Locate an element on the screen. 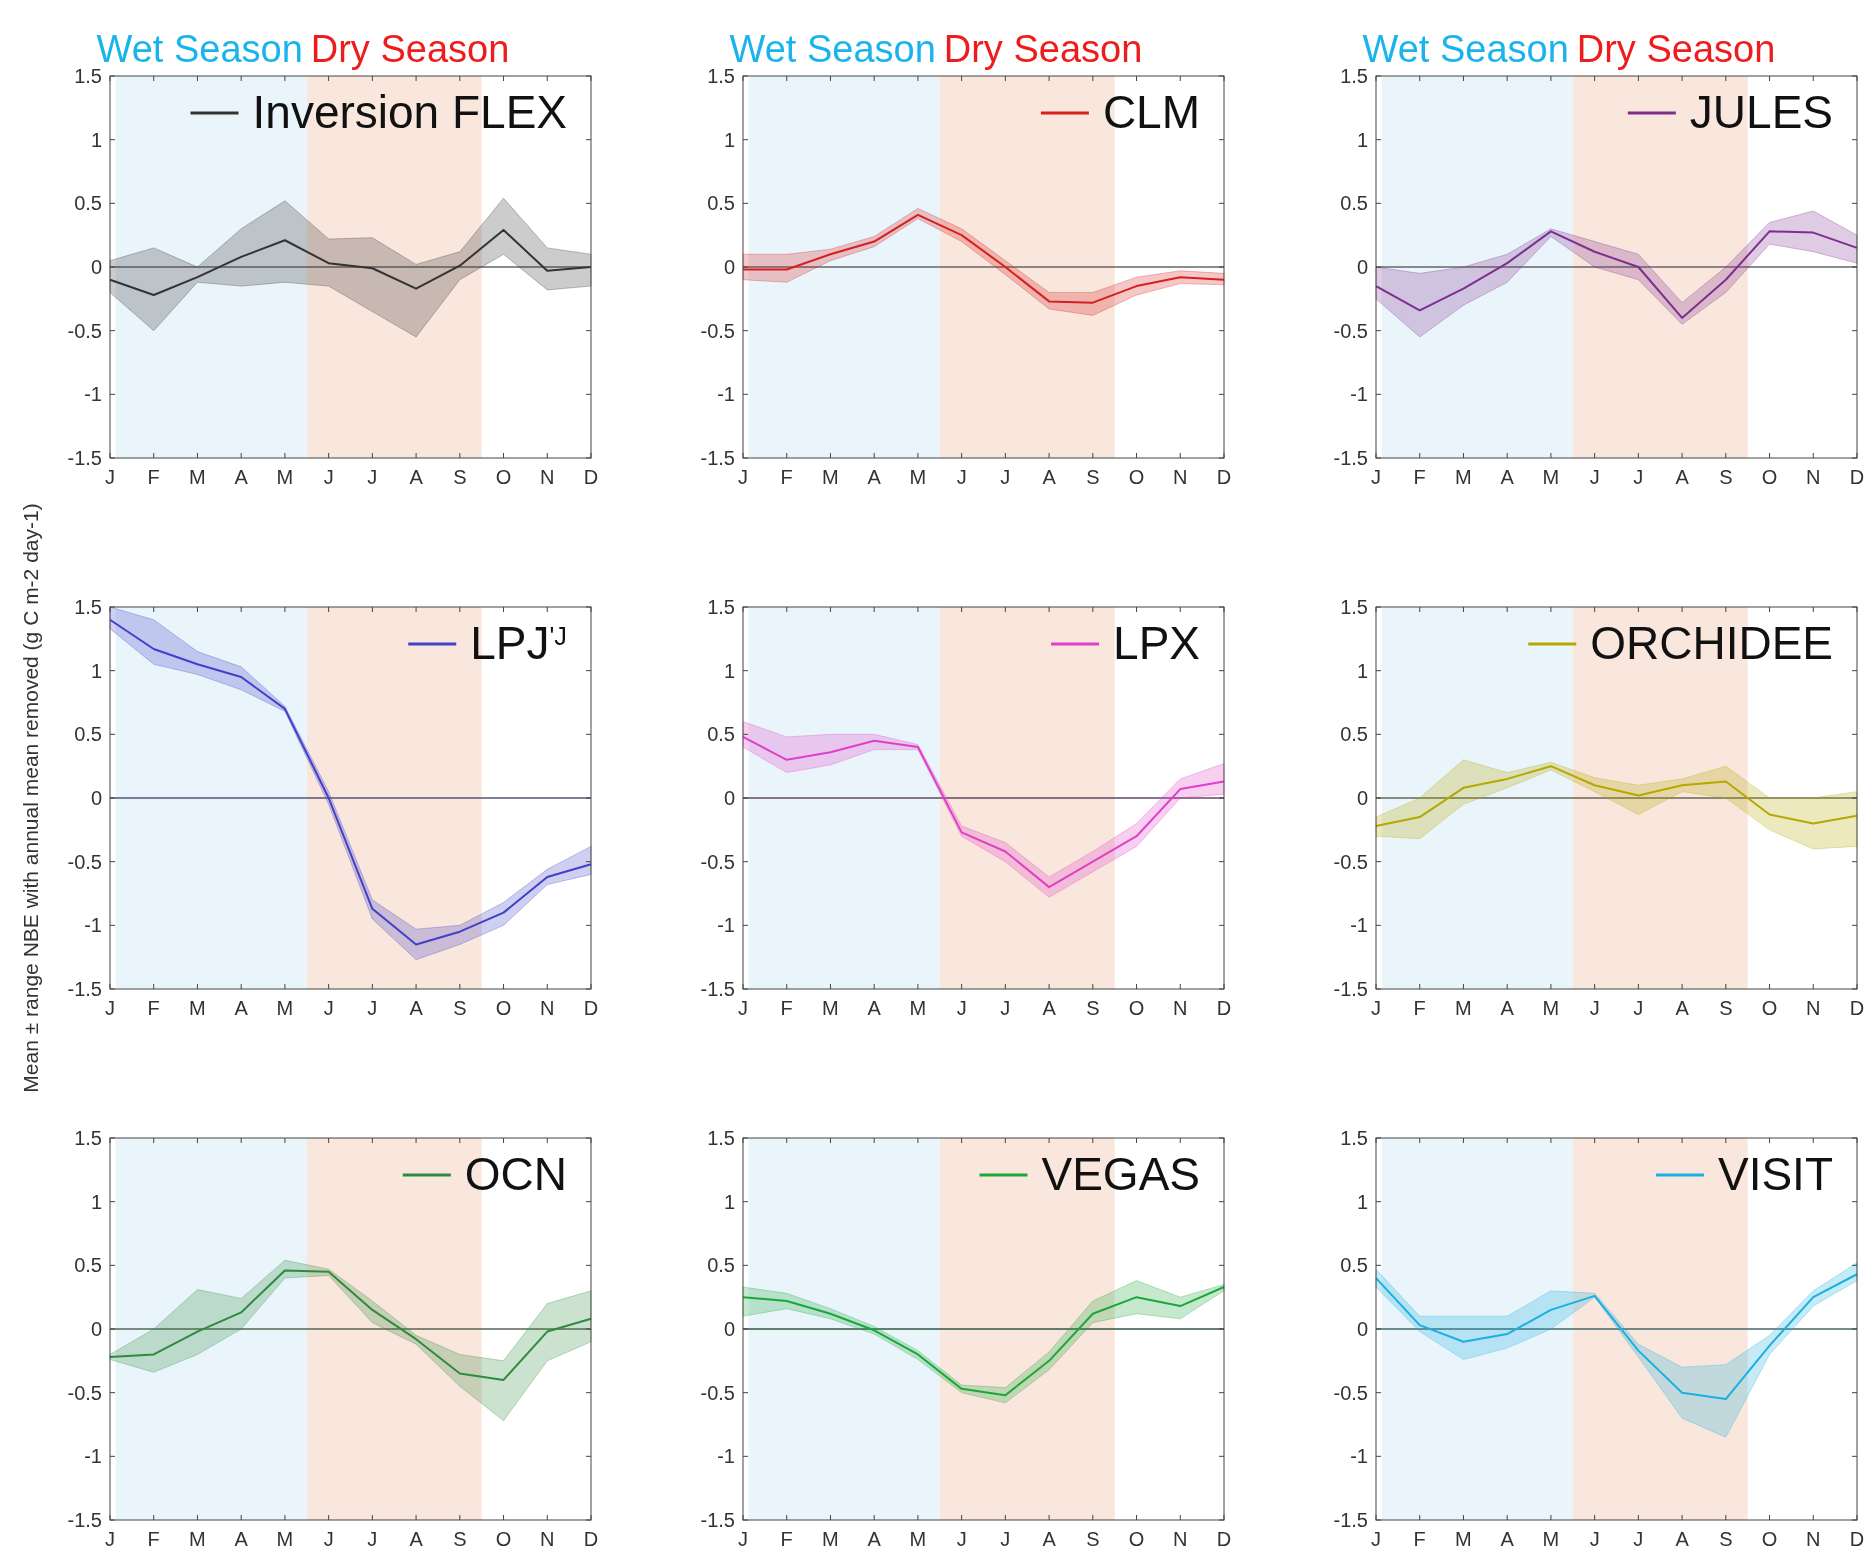 This screenshot has height=1567, width=1873. legend-label: Inversion FLEX is located at coordinates (409, 112).